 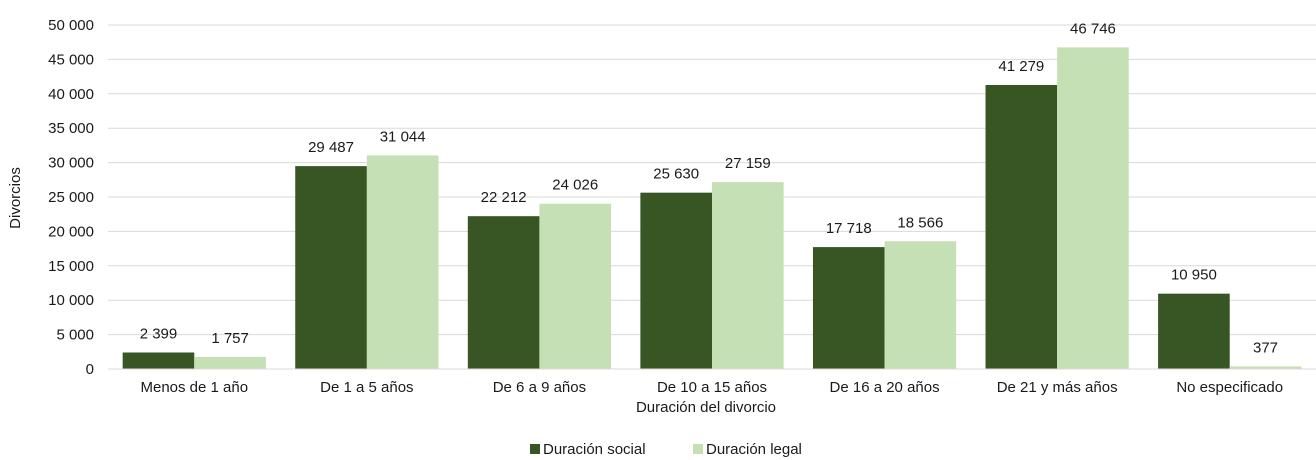 I want to click on data-label: 2 399, so click(x=159, y=333).